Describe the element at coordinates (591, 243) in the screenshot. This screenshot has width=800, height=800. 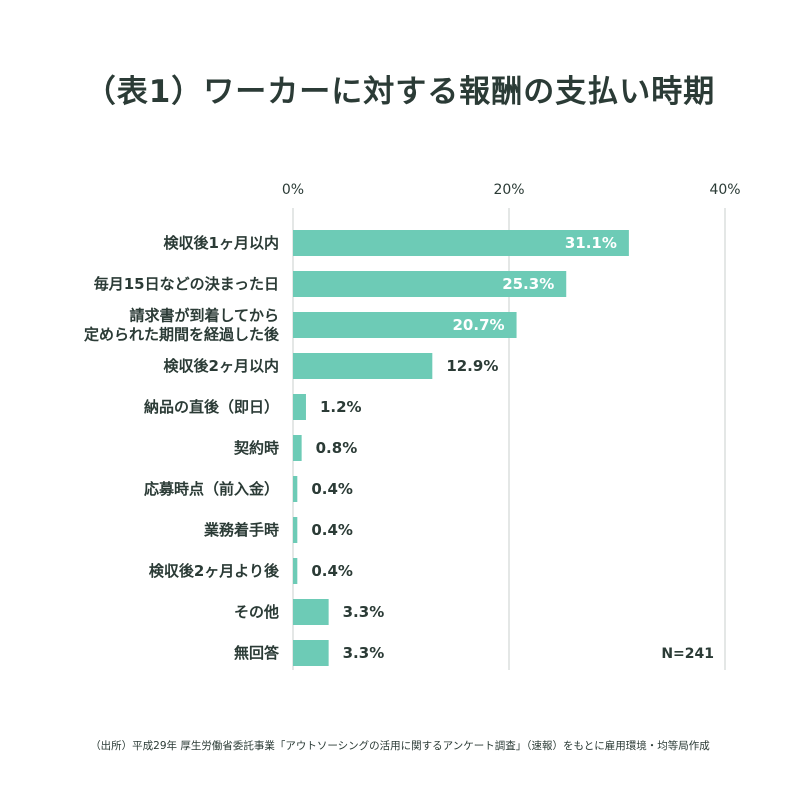
I see `value-label: 31.1%` at that location.